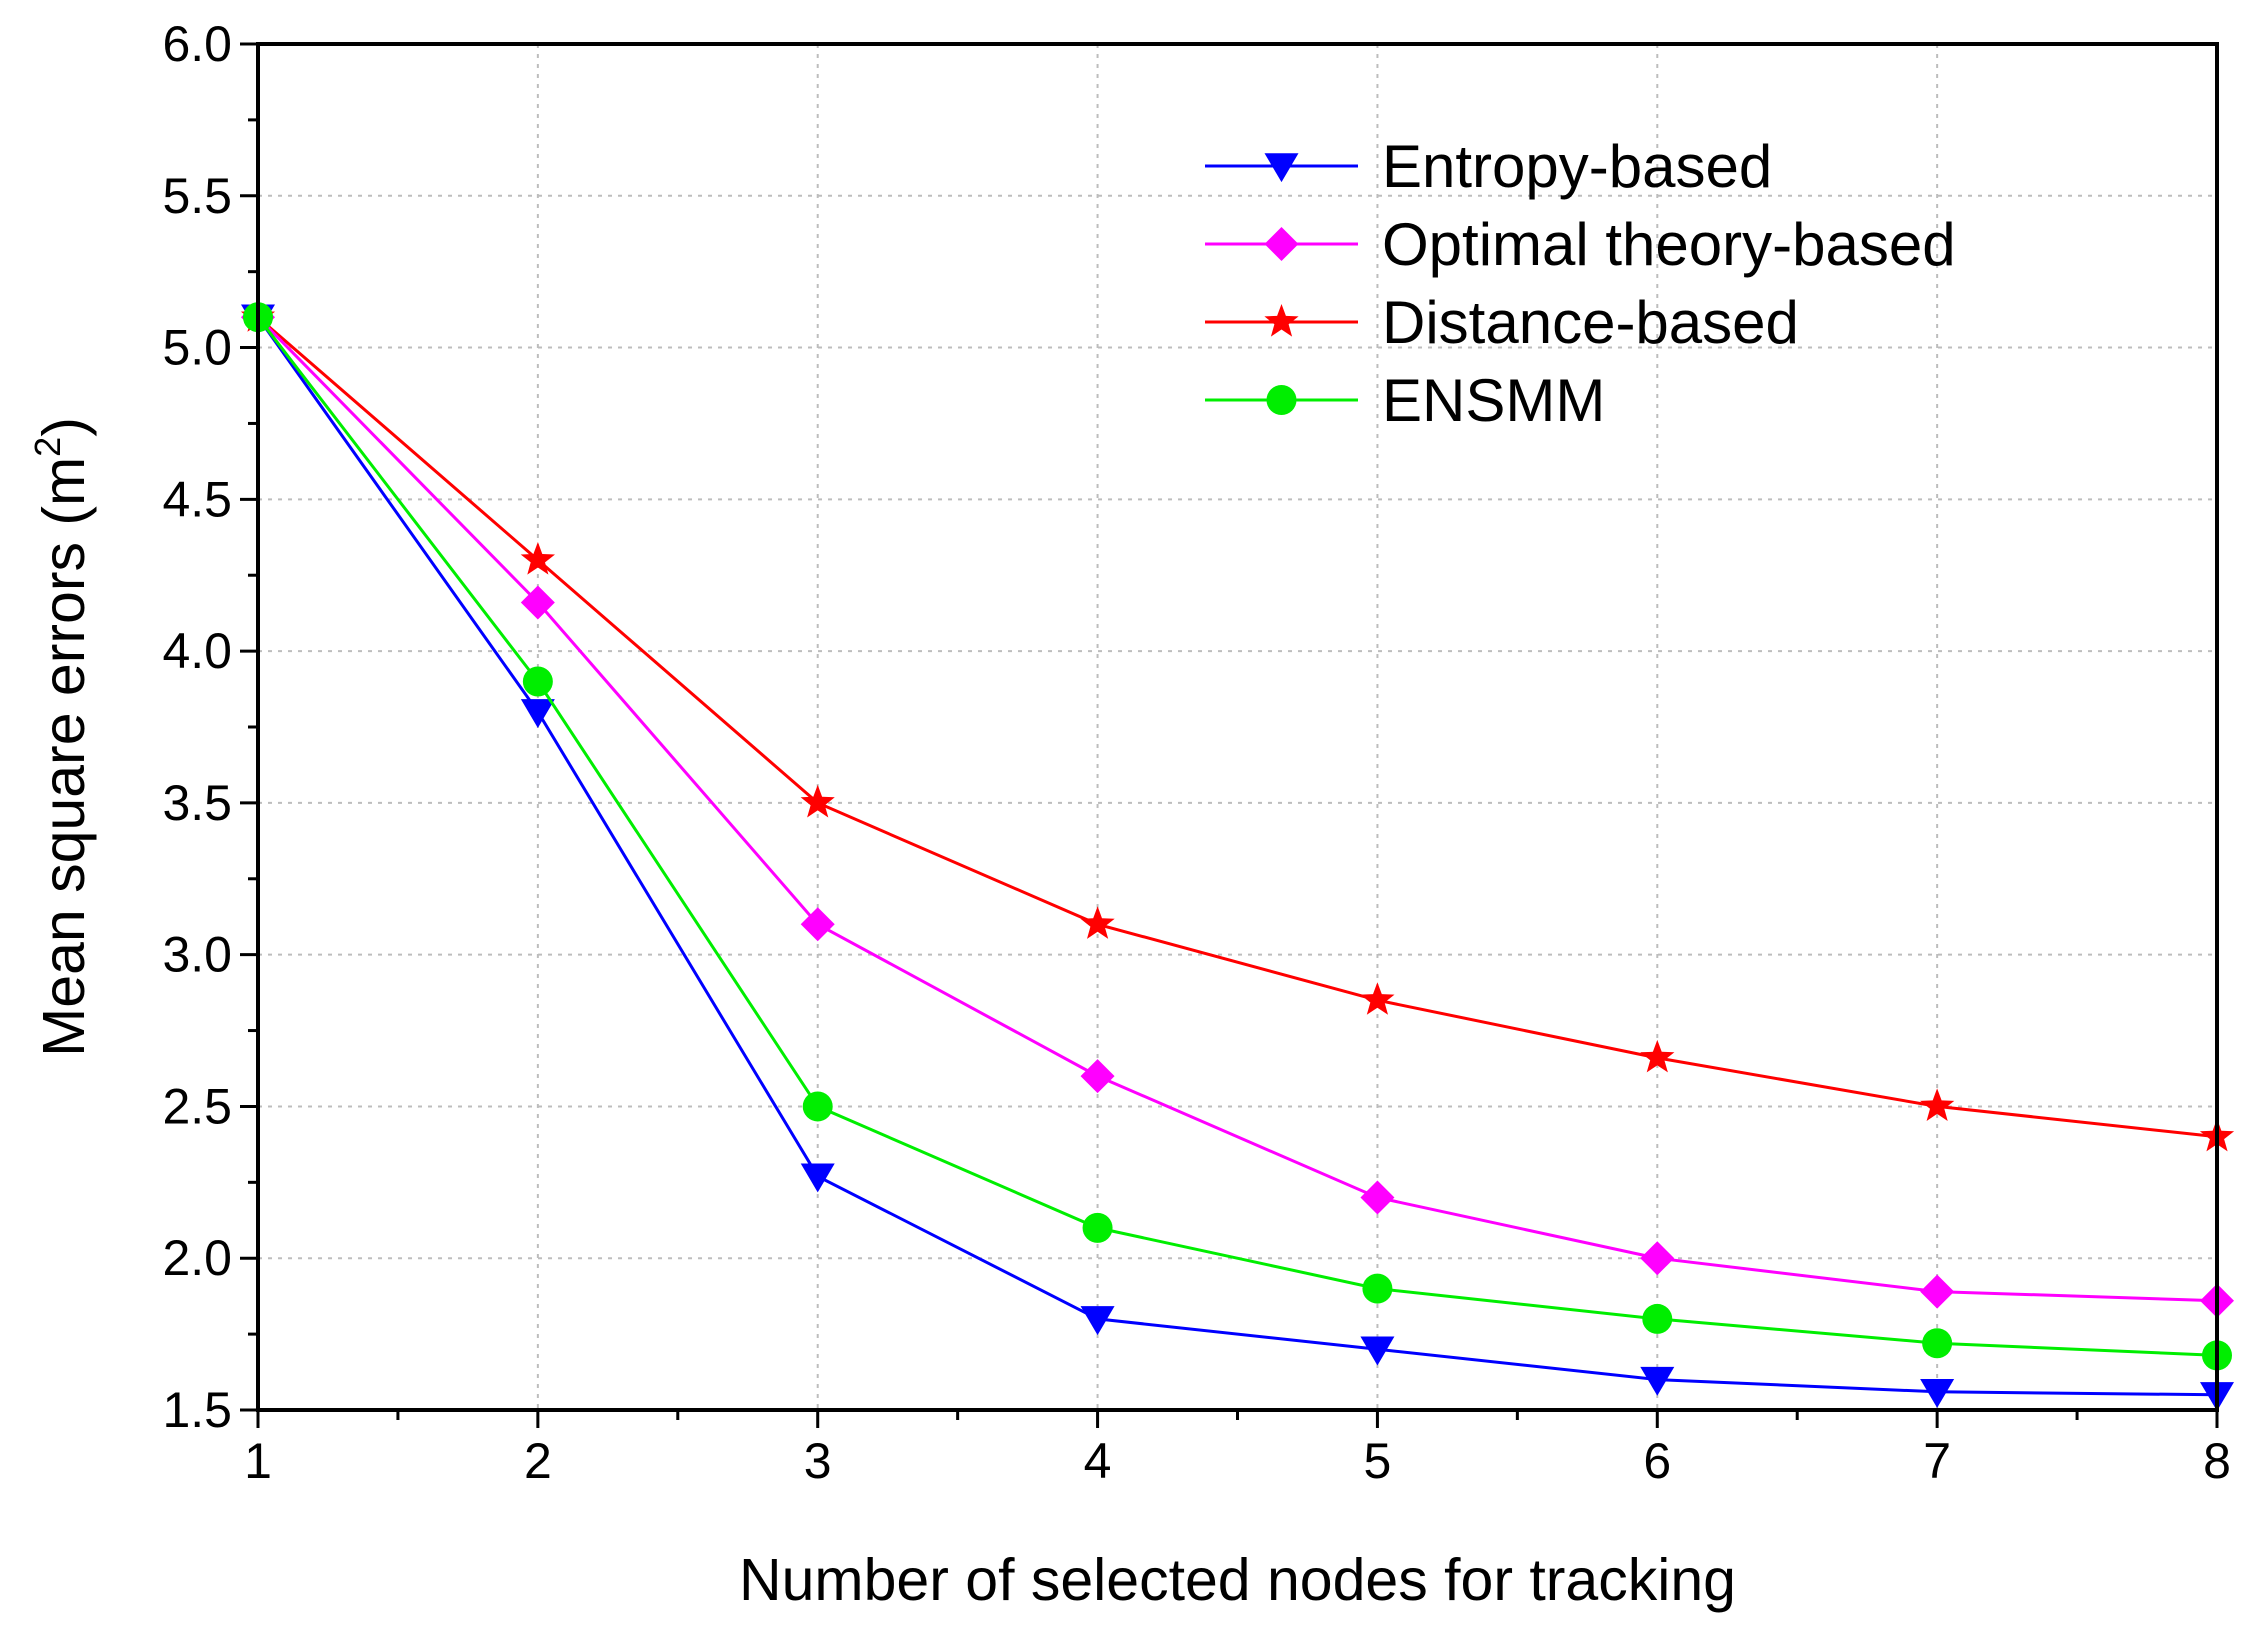 Image resolution: width=2248 pixels, height=1638 pixels. Describe the element at coordinates (1098, 1461) in the screenshot. I see `x-tick-label: 4` at that location.